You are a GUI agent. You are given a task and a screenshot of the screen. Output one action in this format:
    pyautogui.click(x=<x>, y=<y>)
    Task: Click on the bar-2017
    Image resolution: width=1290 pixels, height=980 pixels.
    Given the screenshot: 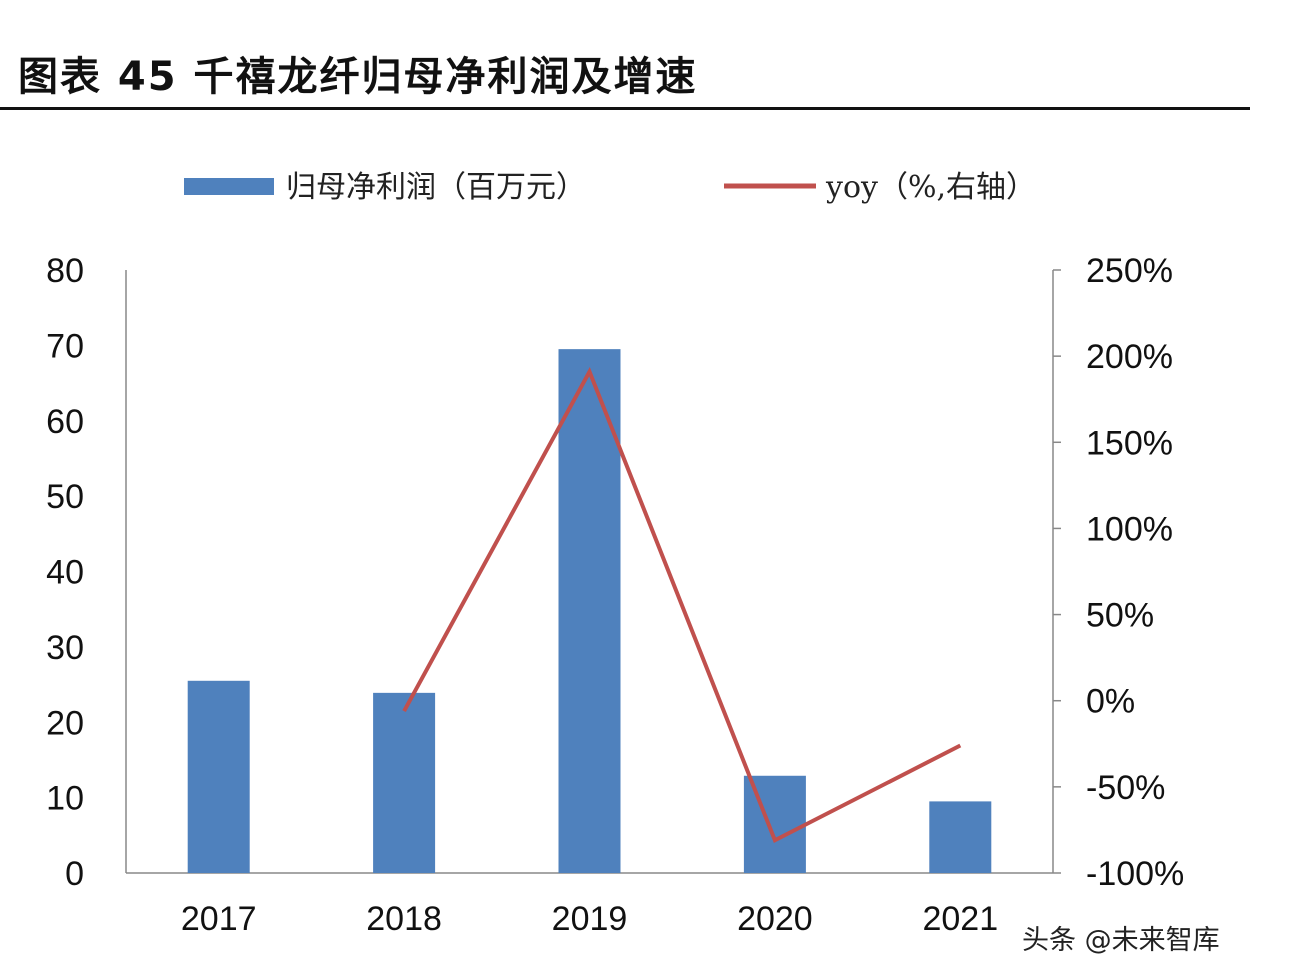 What is the action you would take?
    pyautogui.click(x=218, y=776)
    